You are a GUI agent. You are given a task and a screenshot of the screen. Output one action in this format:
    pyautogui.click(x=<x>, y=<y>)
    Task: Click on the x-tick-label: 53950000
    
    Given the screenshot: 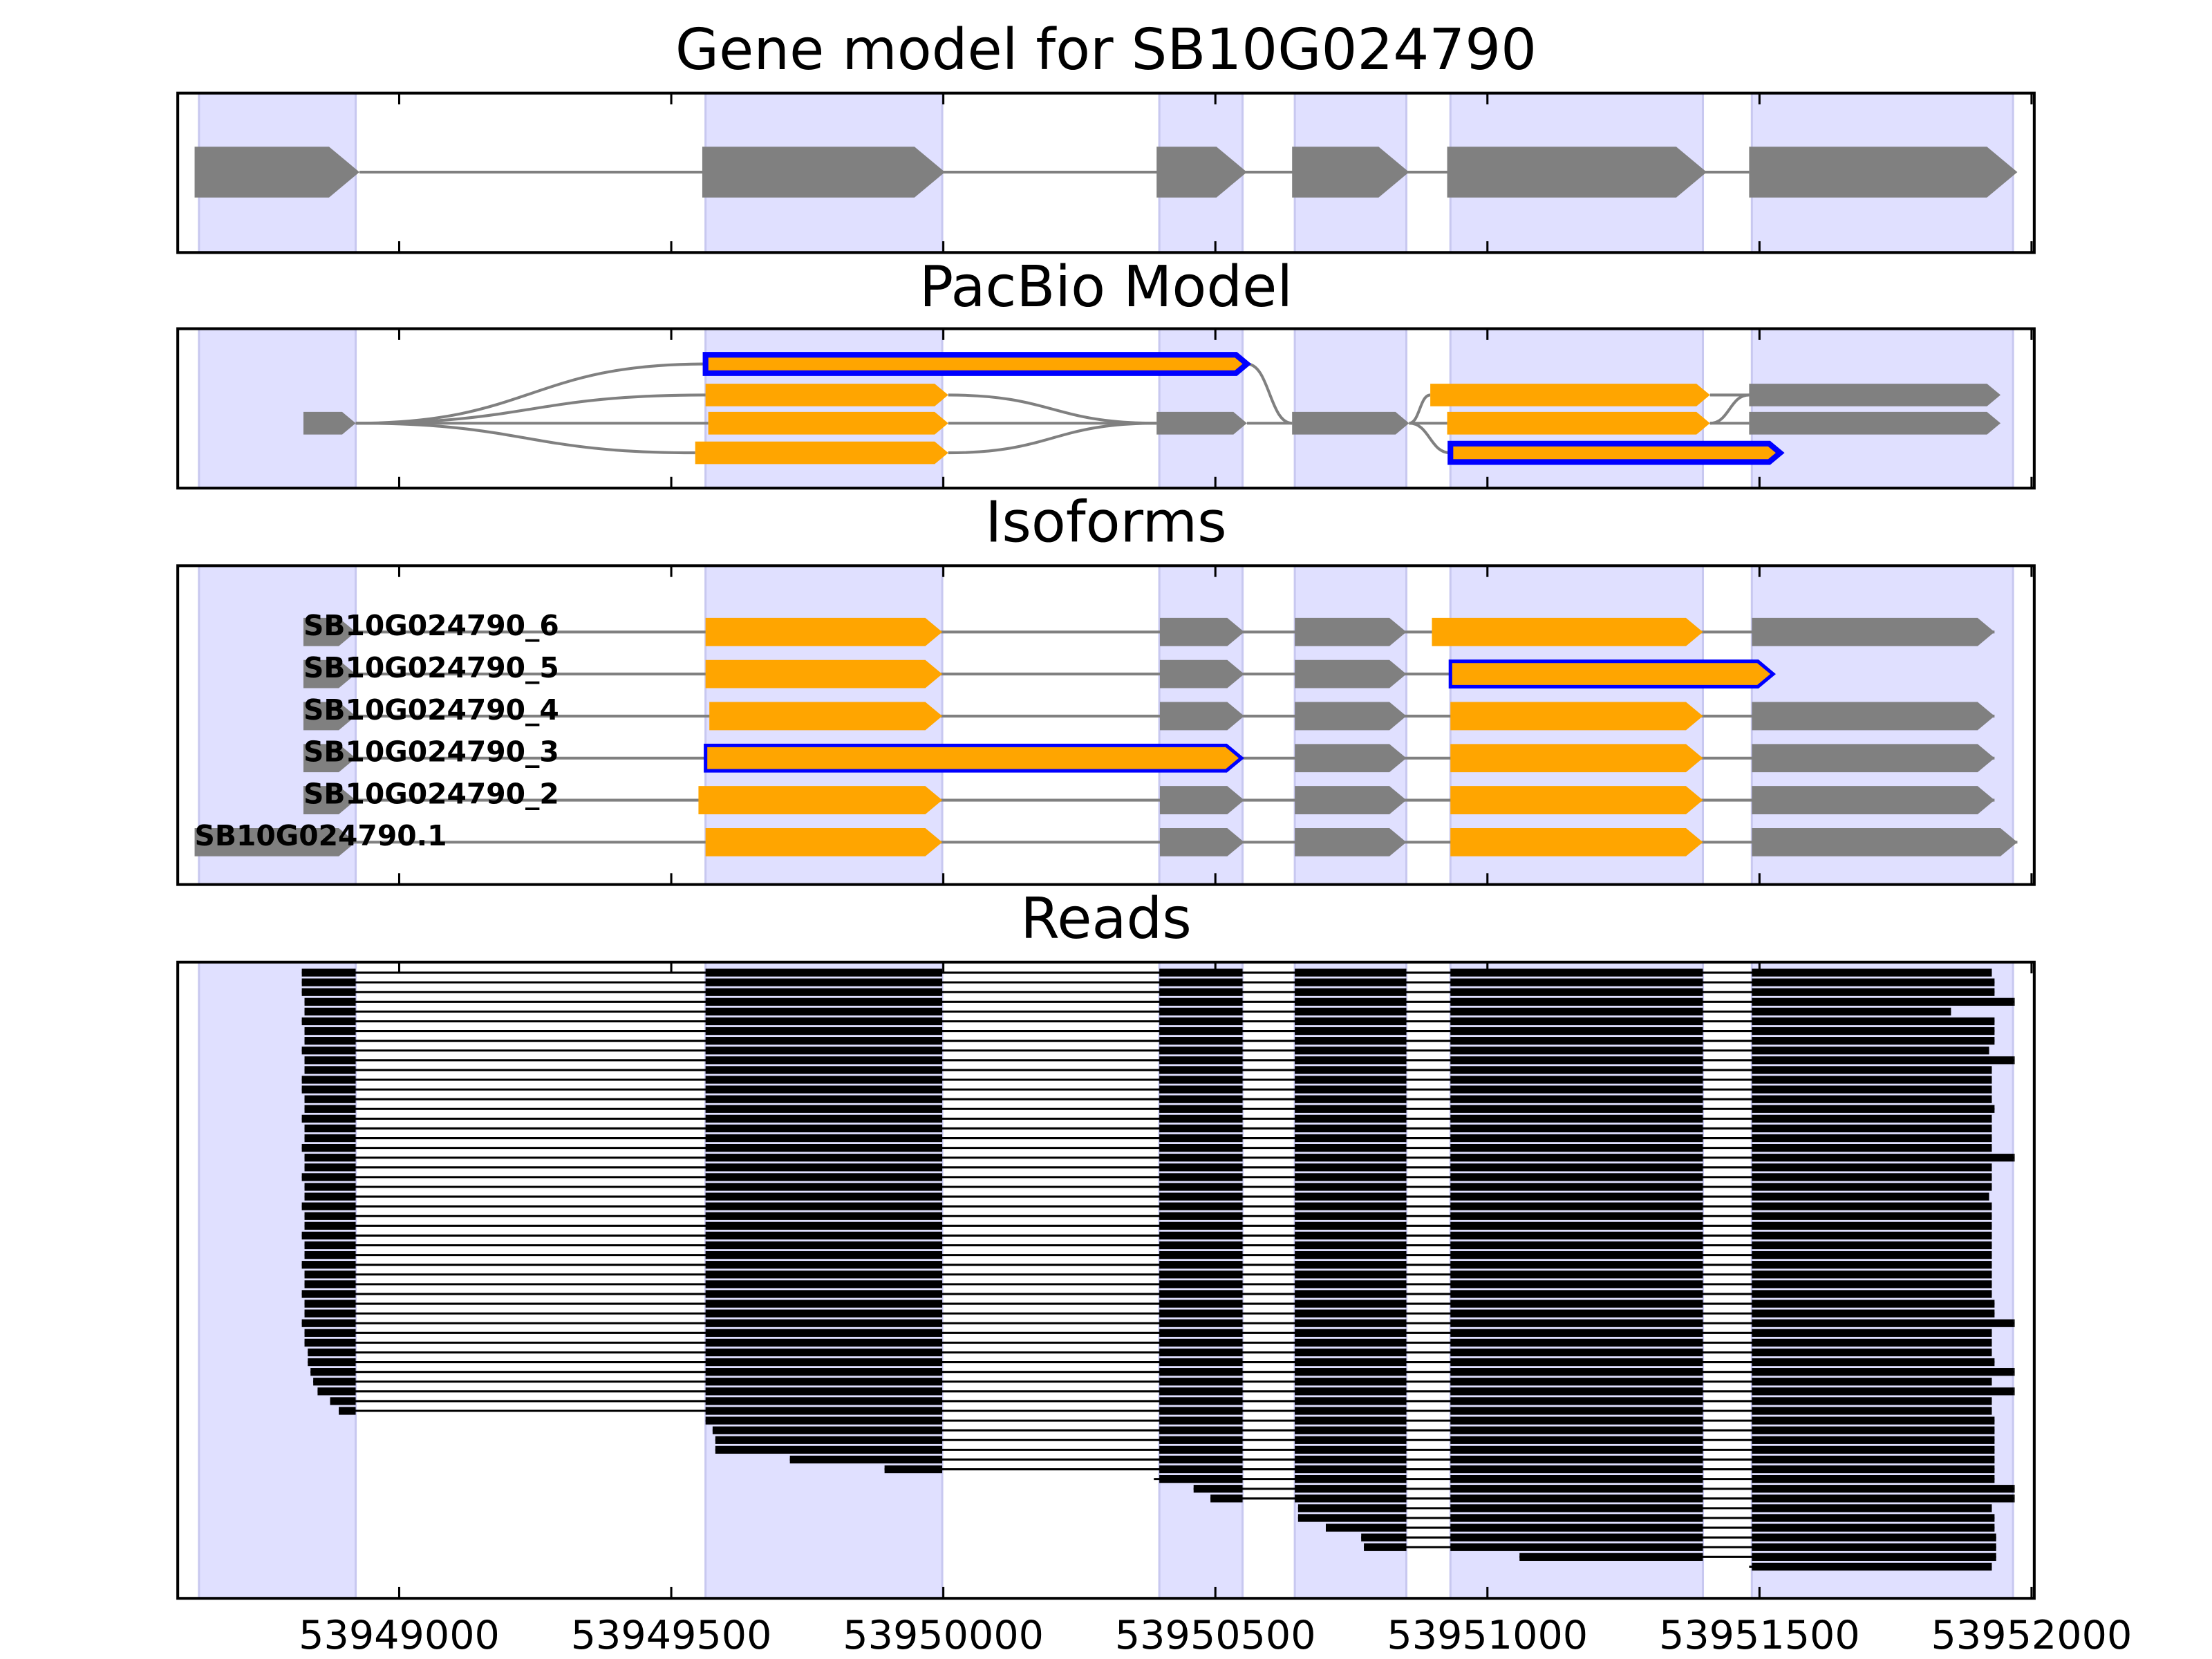 What is the action you would take?
    pyautogui.click(x=943, y=1635)
    